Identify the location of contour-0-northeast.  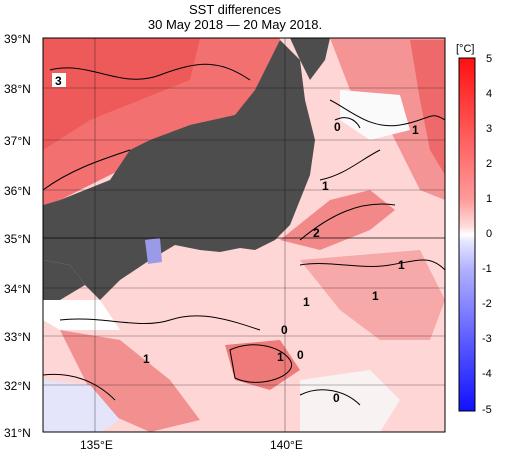
(347, 123).